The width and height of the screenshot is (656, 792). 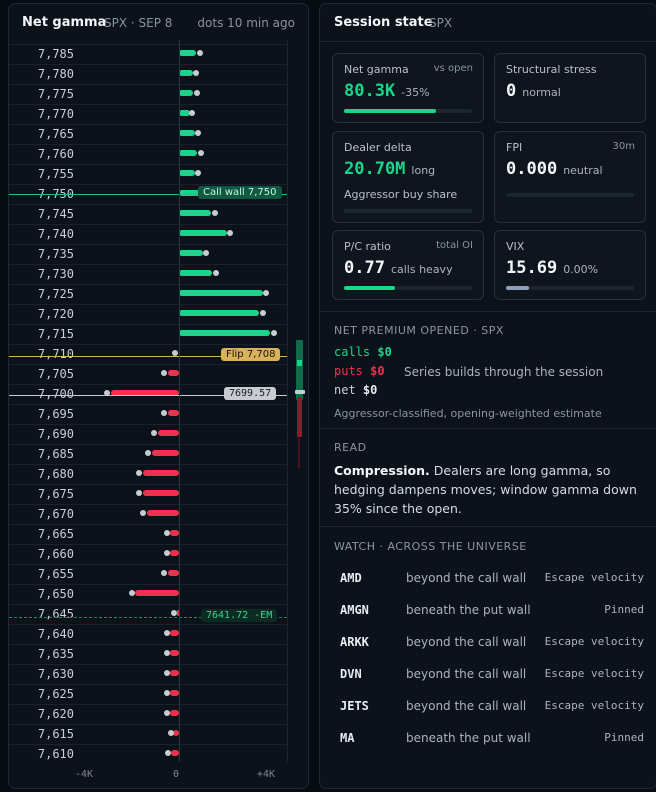 What do you see at coordinates (148, 514) in the screenshot?
I see `ladder-row: 7,670` at bounding box center [148, 514].